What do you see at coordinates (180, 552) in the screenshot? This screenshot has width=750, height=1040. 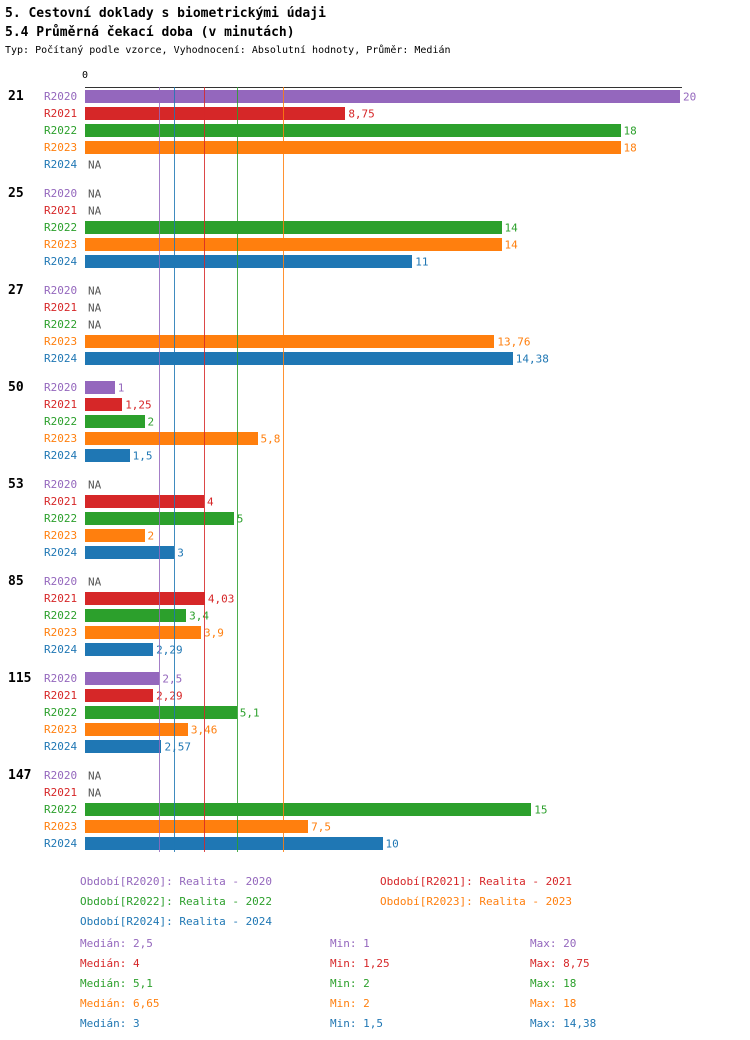 I see `bar-value-label: 3` at bounding box center [180, 552].